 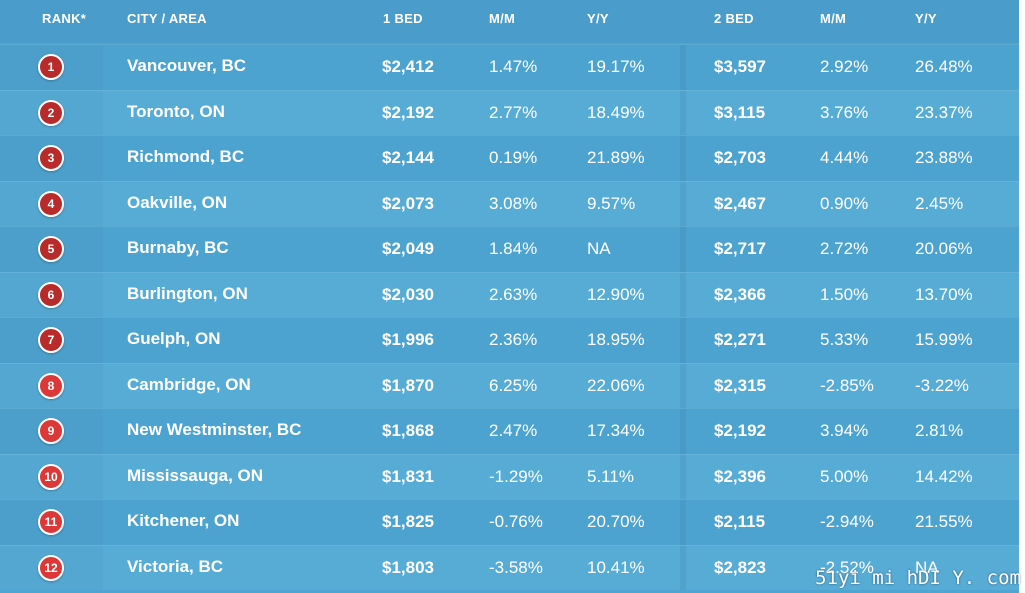 What do you see at coordinates (516, 567) in the screenshot?
I see `one-bed-mm-cell: -3.58%` at bounding box center [516, 567].